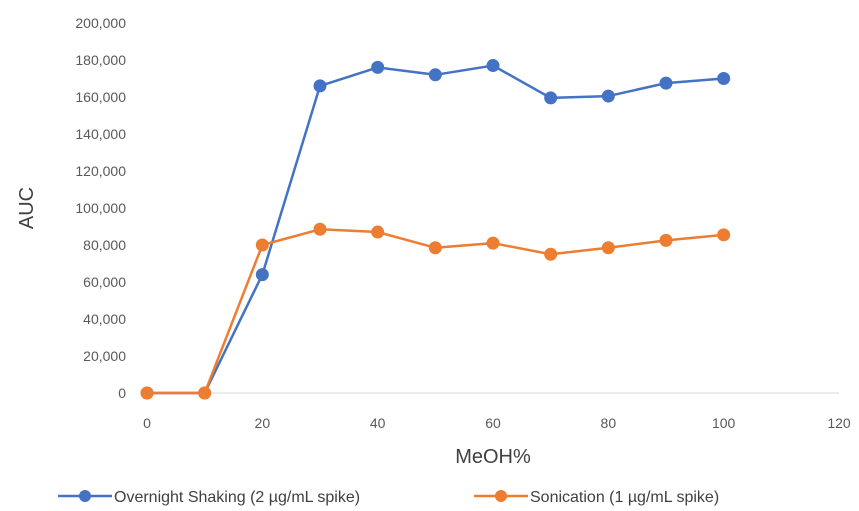  I want to click on y-tick-label: 160,000, so click(100, 97).